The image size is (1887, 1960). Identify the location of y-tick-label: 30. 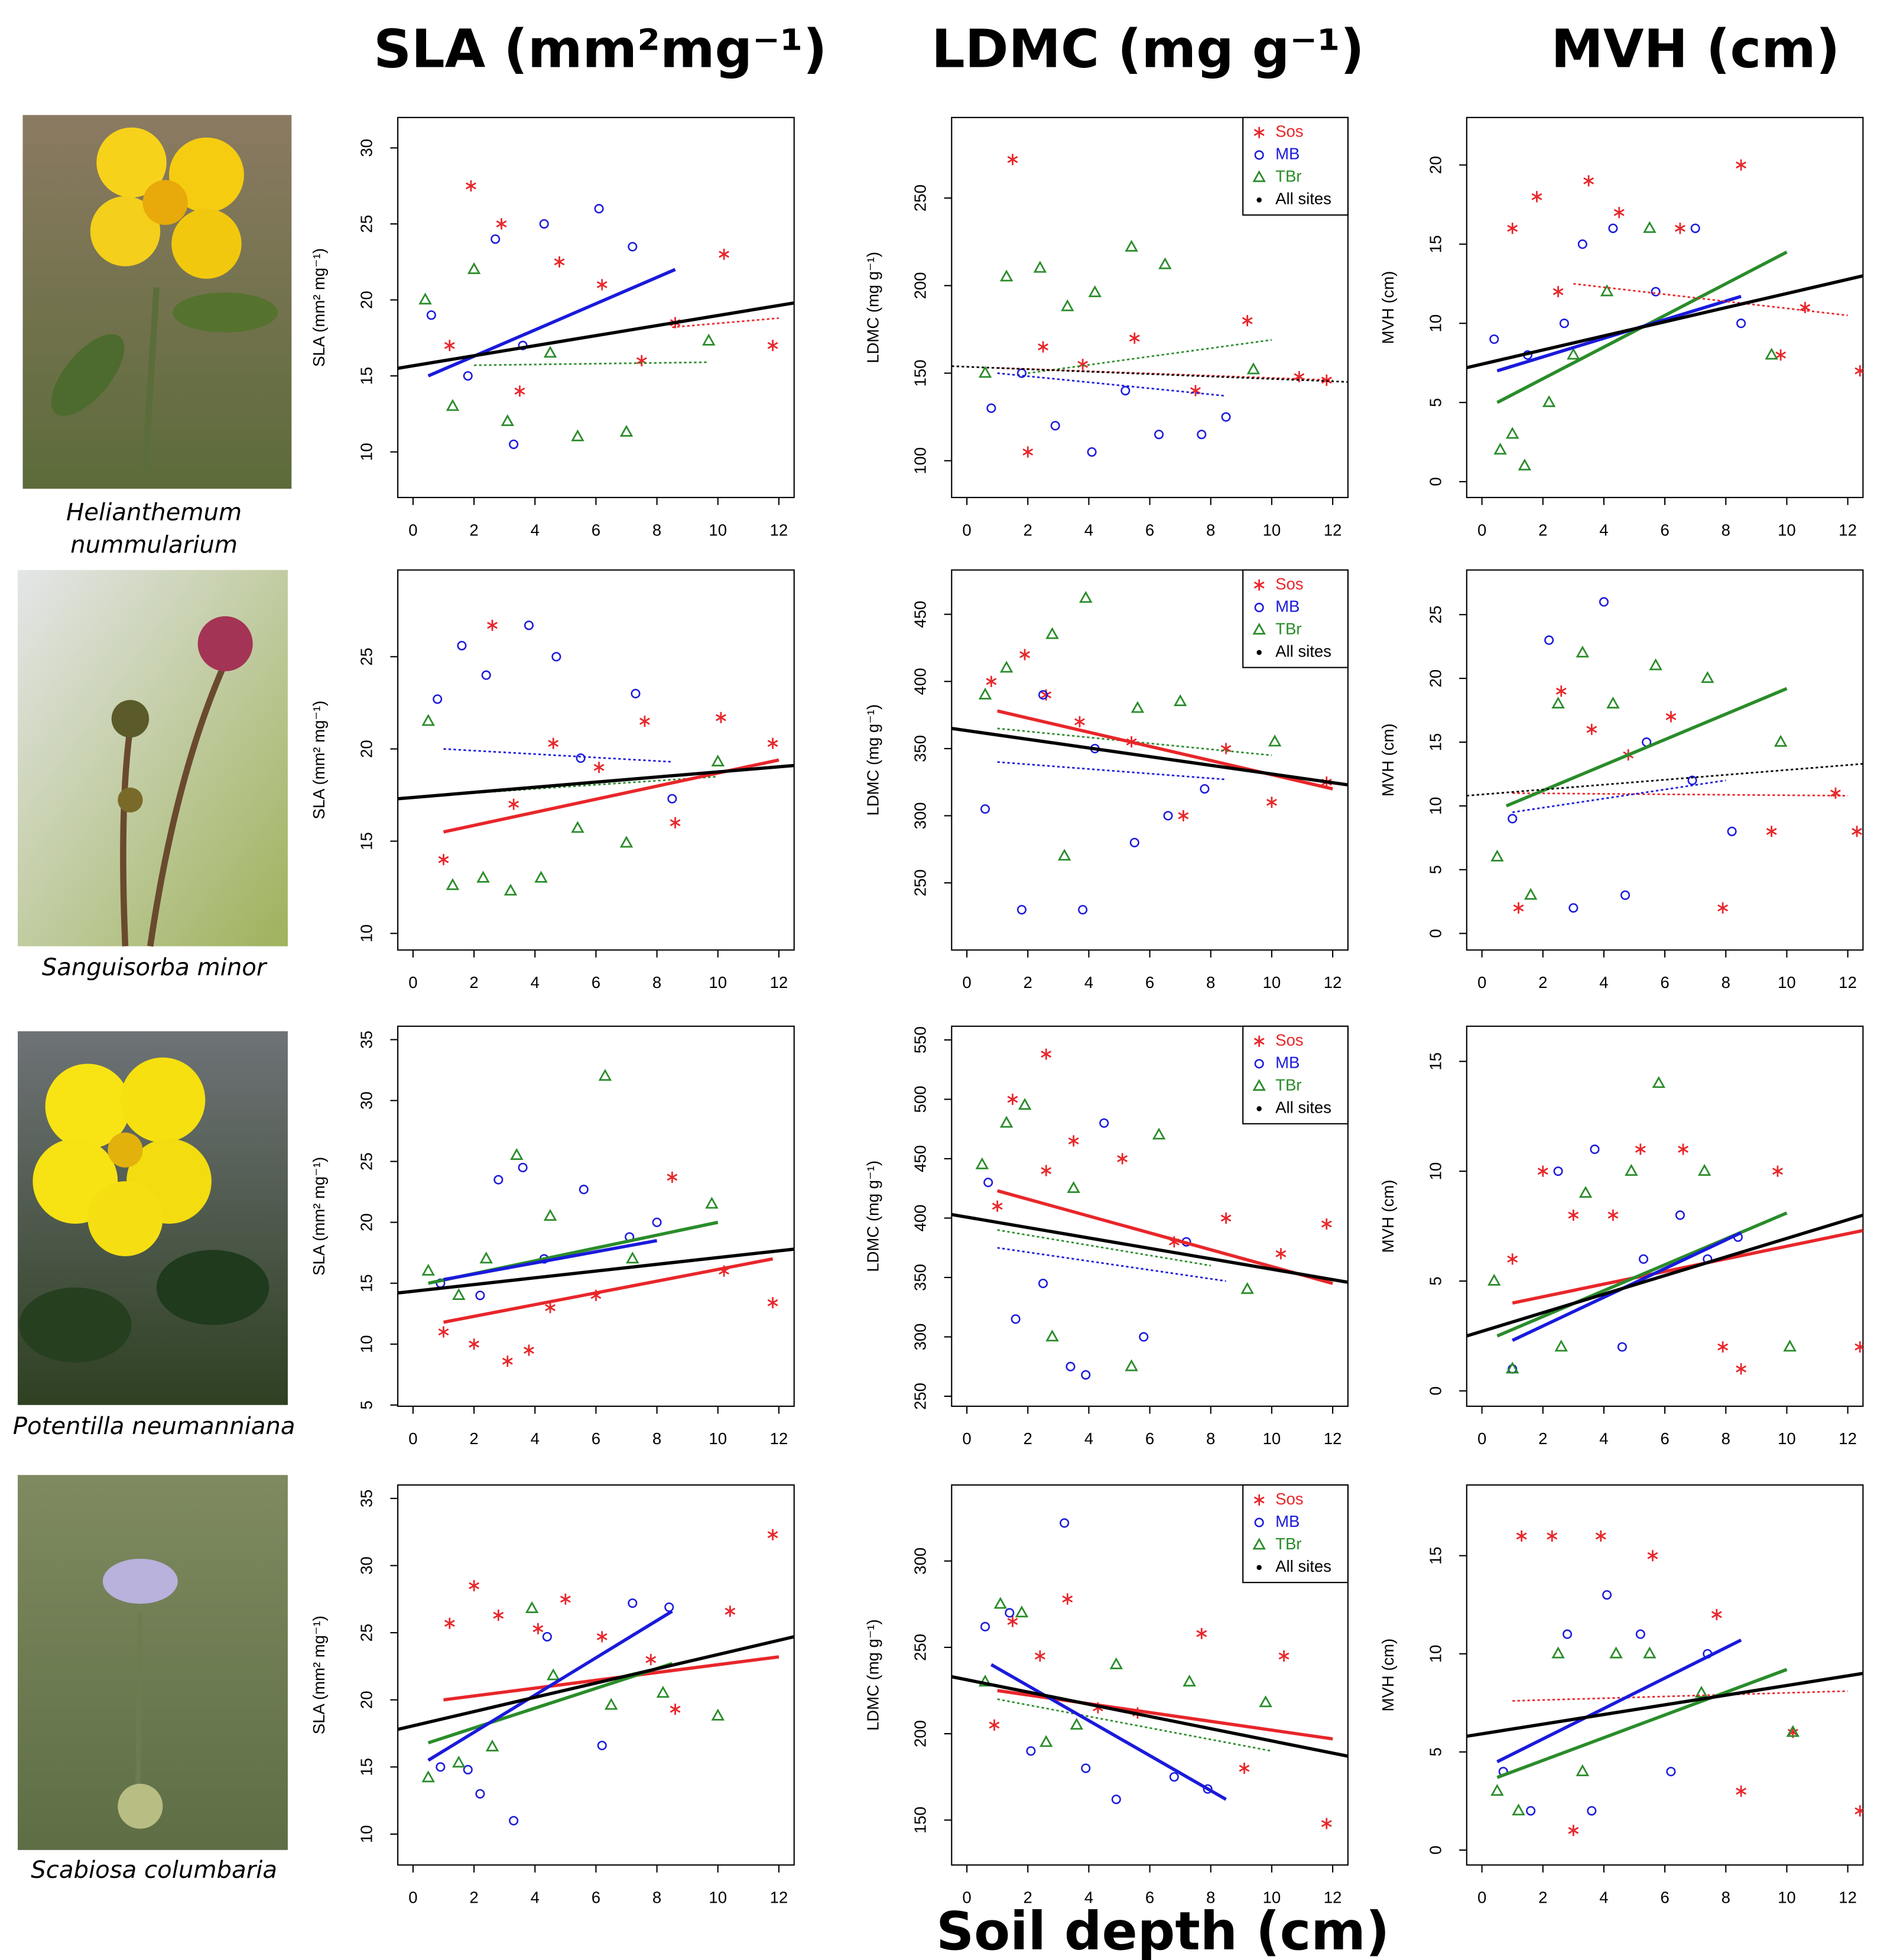
(367, 148).